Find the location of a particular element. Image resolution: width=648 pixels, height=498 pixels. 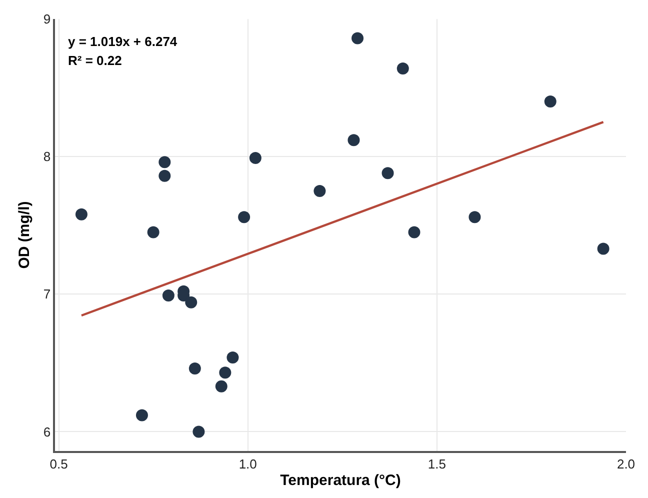

annotation: y = 1.019x + 6.274 is located at coordinates (123, 41).